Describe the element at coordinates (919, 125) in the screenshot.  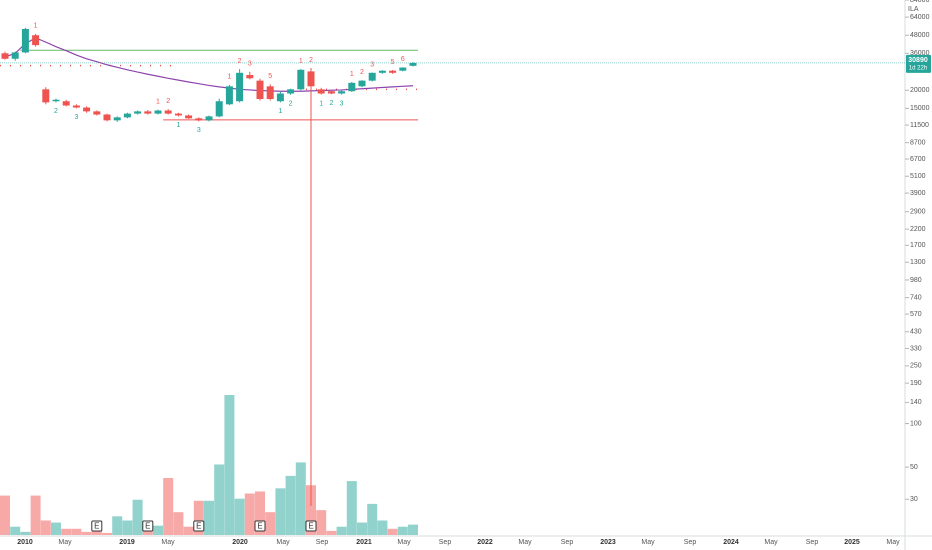
I see `y-tick-label: 11500` at that location.